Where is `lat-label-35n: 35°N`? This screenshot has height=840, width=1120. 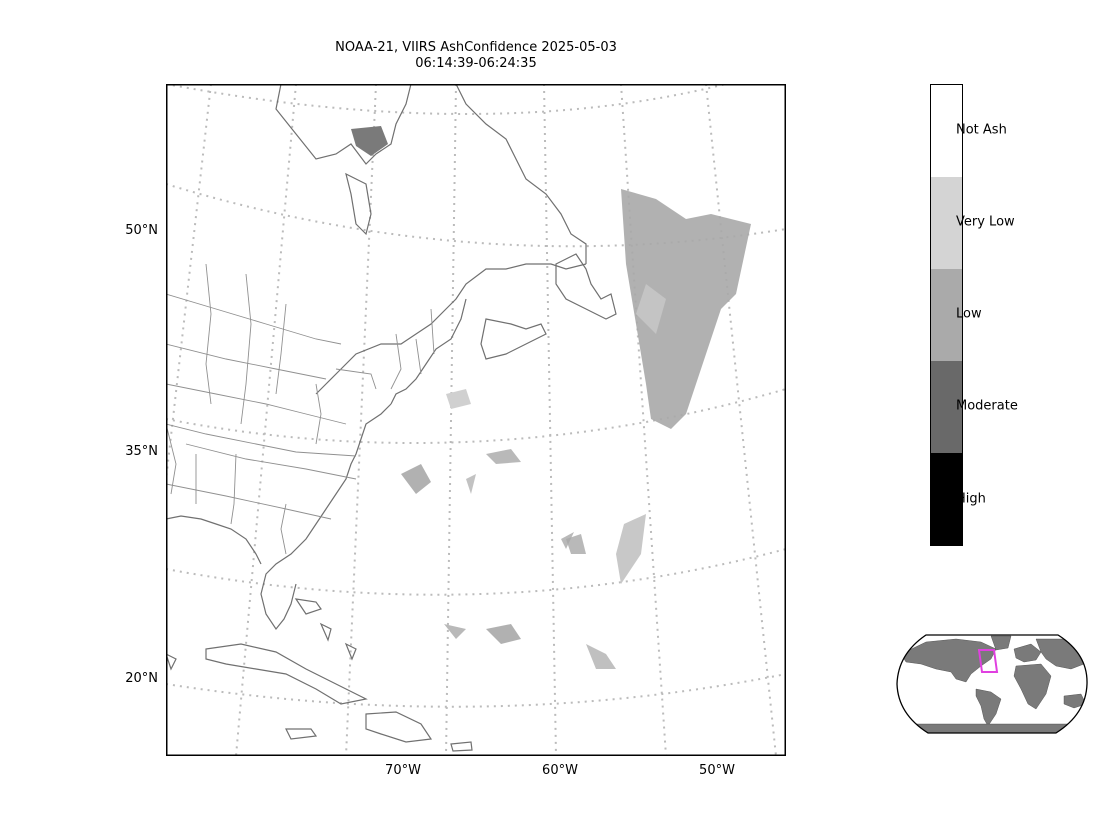 lat-label-35n: 35°N is located at coordinates (141, 451).